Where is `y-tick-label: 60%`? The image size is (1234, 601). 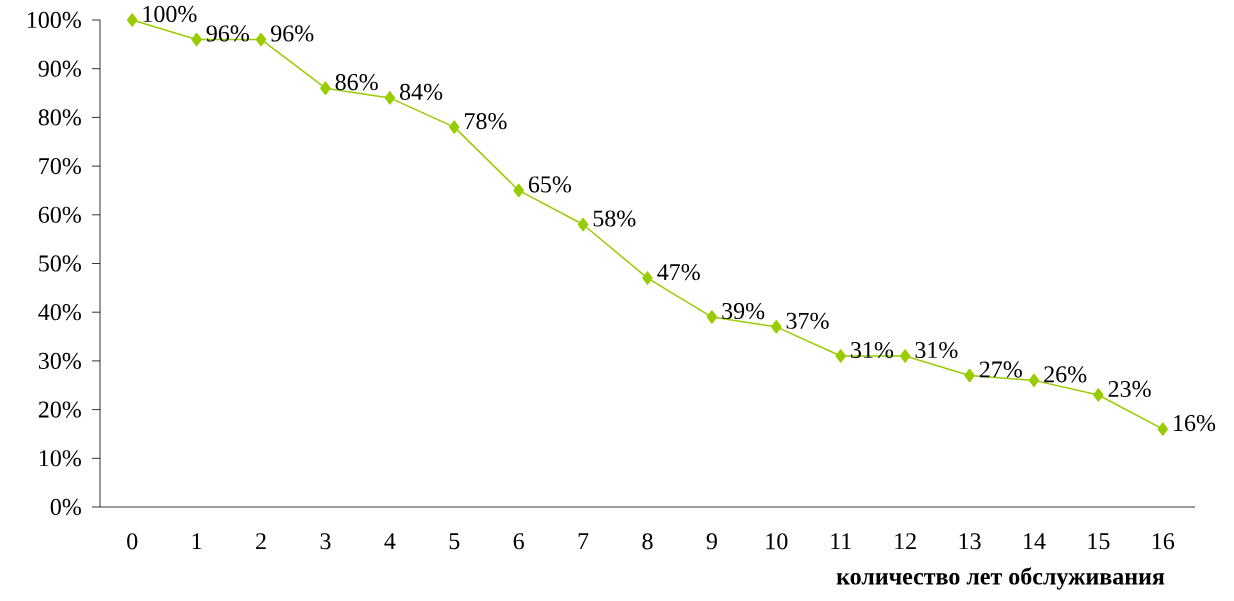 y-tick-label: 60% is located at coordinates (59, 214).